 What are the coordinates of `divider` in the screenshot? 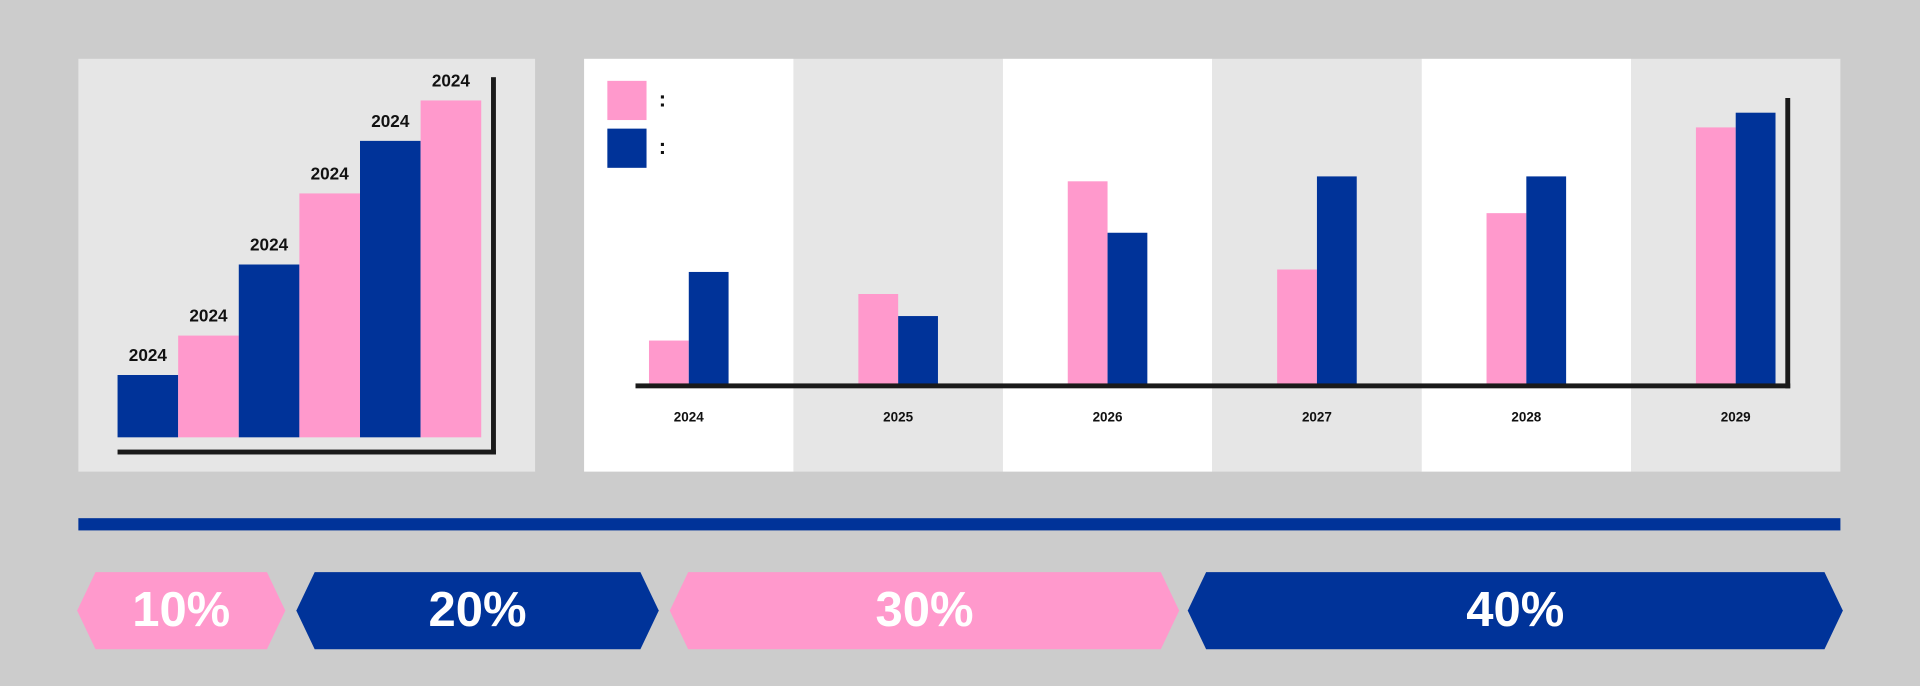 It's located at (959, 524).